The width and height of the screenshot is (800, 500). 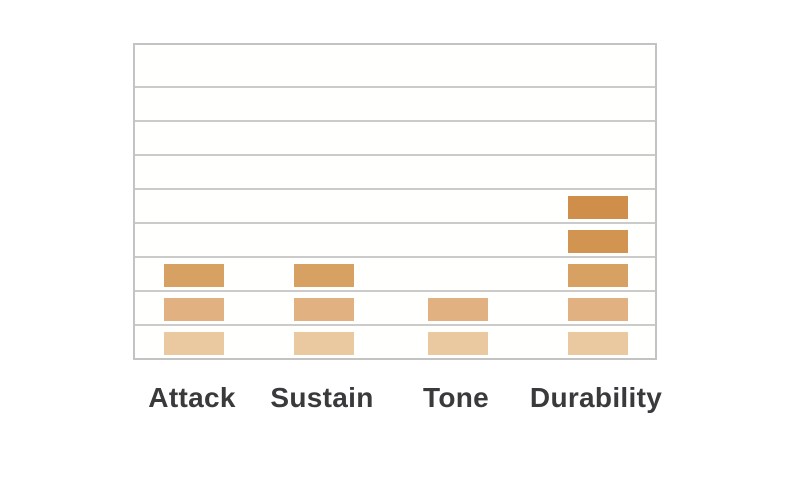 What do you see at coordinates (322, 397) in the screenshot?
I see `category-label-sustain: Sustain` at bounding box center [322, 397].